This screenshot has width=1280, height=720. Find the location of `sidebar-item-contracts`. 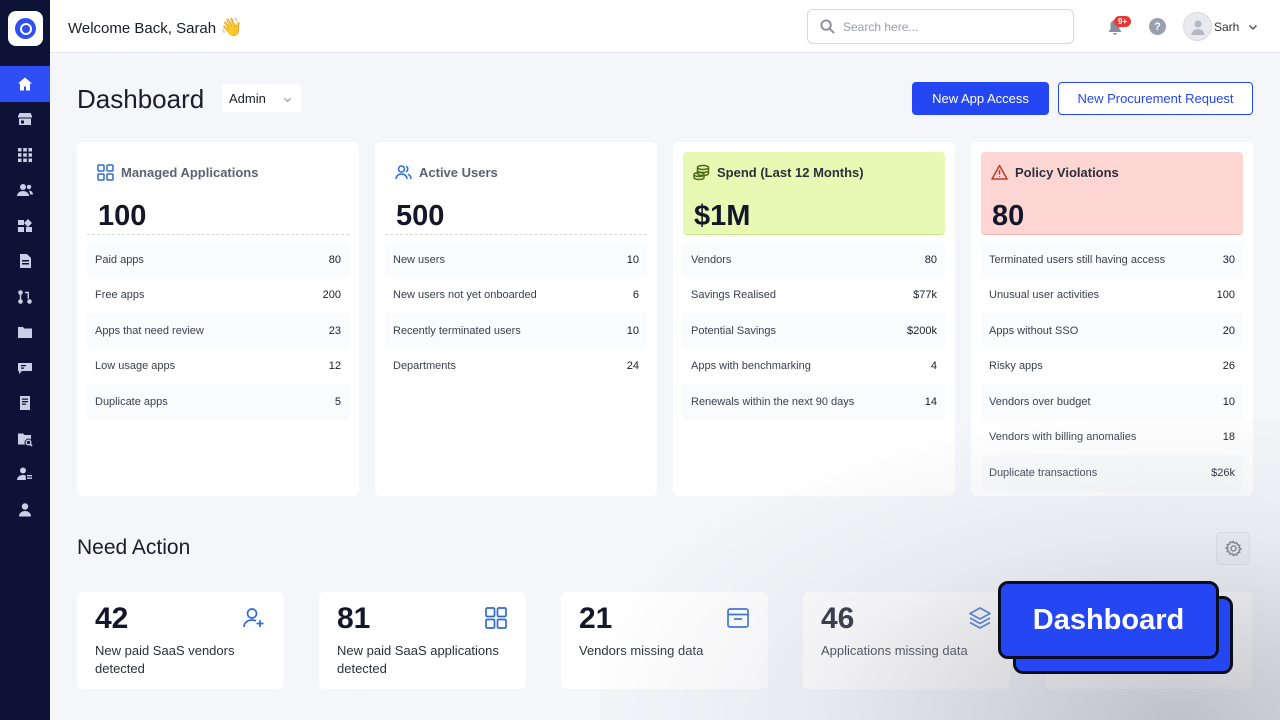

sidebar-item-contracts is located at coordinates (25, 404).